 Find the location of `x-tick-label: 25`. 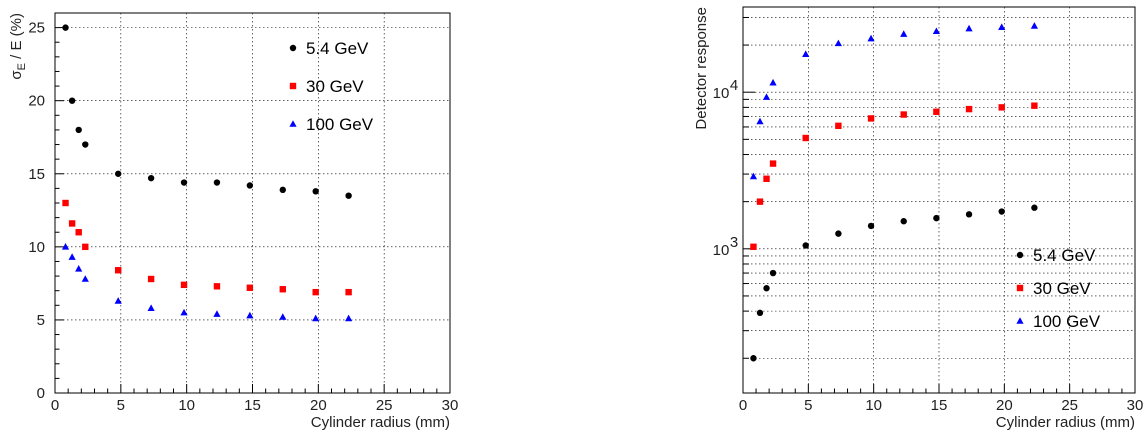

x-tick-label: 25 is located at coordinates (384, 405).